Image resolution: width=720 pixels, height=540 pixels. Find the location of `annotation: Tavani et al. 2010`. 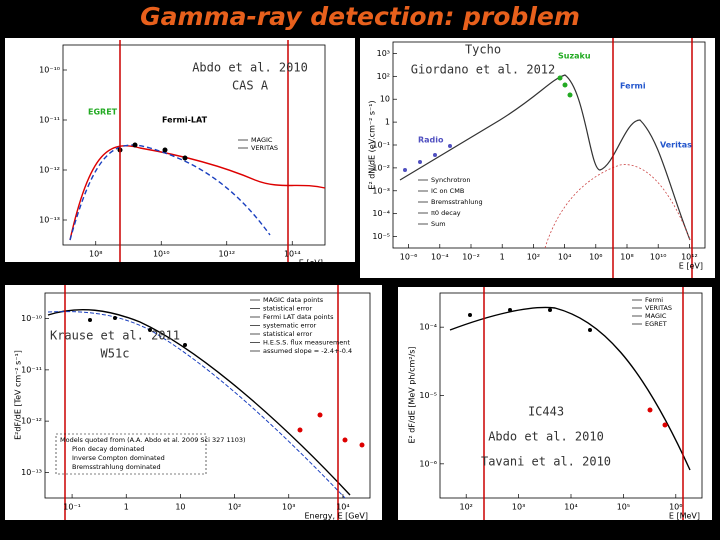

annotation: Tavani et al. 2010 is located at coordinates (546, 462).